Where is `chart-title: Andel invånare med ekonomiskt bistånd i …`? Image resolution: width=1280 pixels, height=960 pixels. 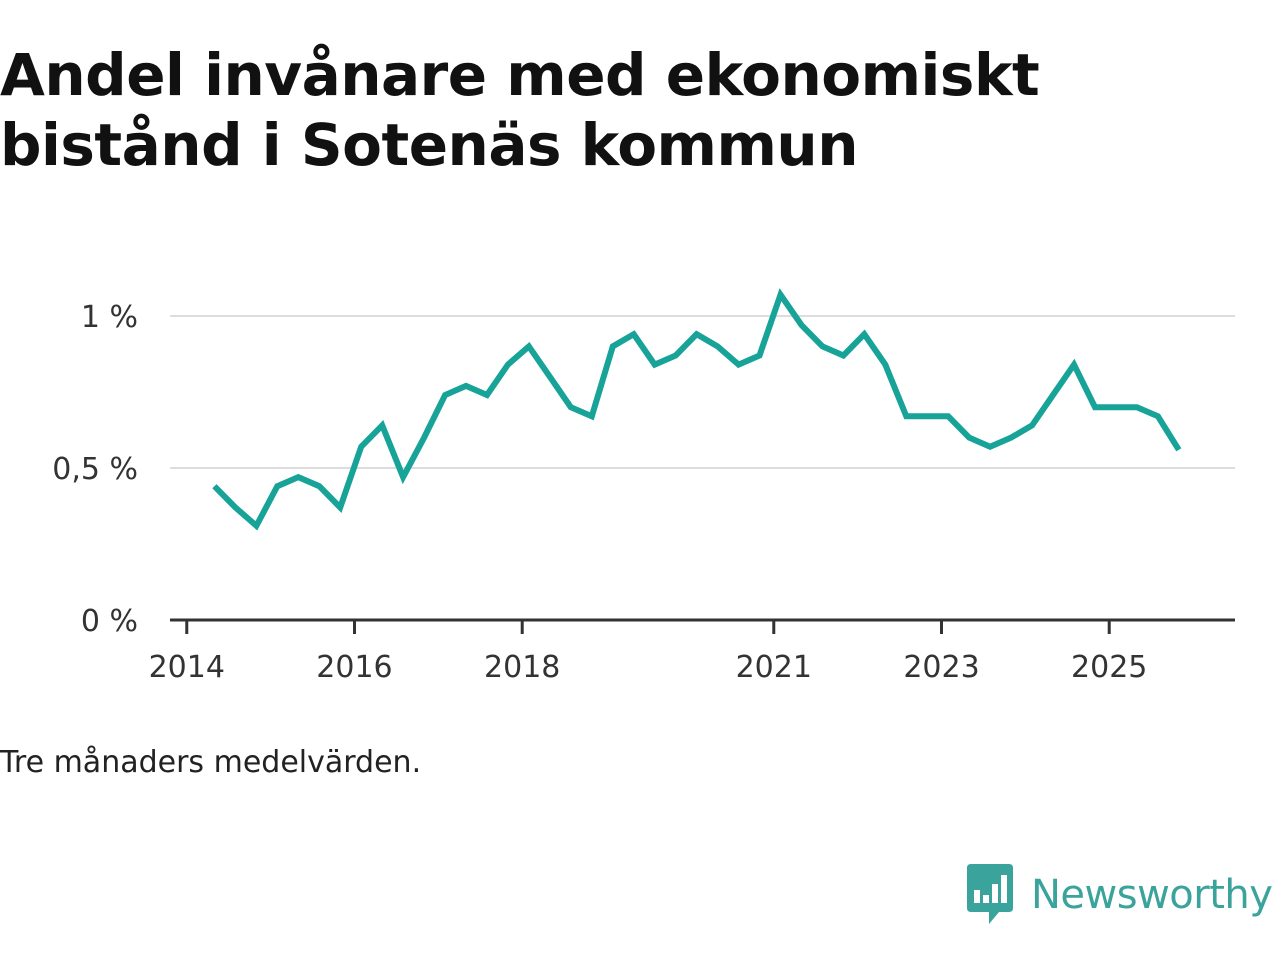 chart-title: Andel invånare med ekonomiskt bistånd i … is located at coordinates (520, 110).